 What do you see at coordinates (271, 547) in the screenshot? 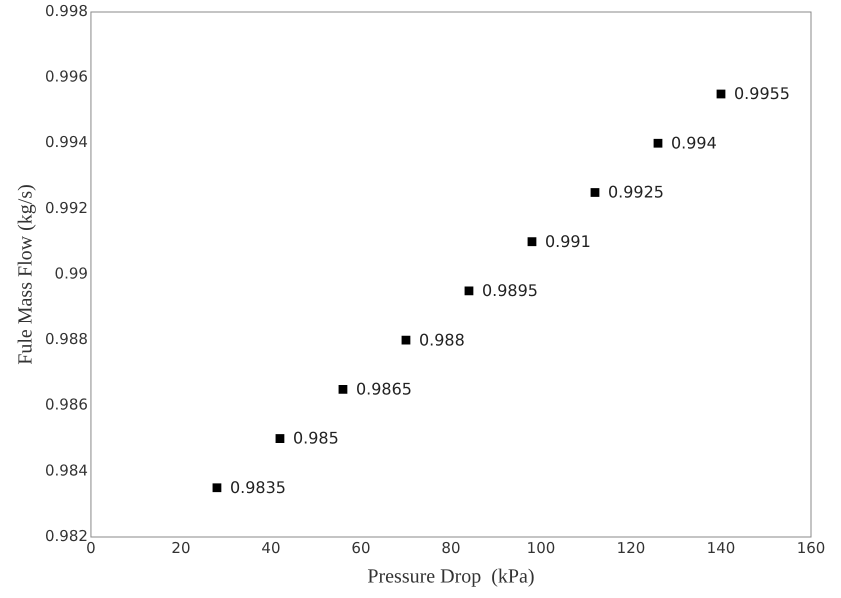
I see `x-tick-label: 40` at bounding box center [271, 547].